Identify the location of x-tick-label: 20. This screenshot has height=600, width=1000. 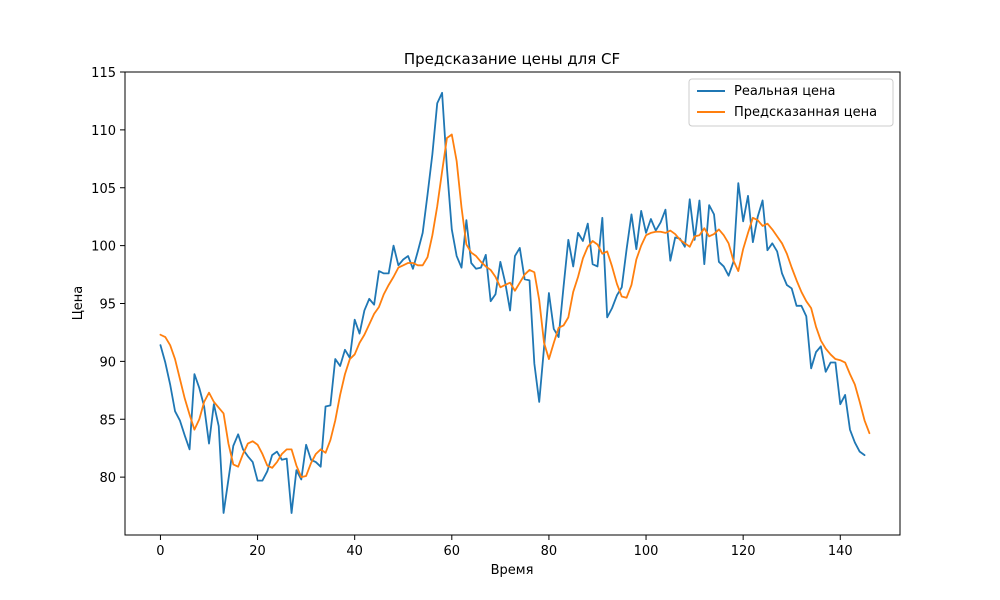
(257, 551).